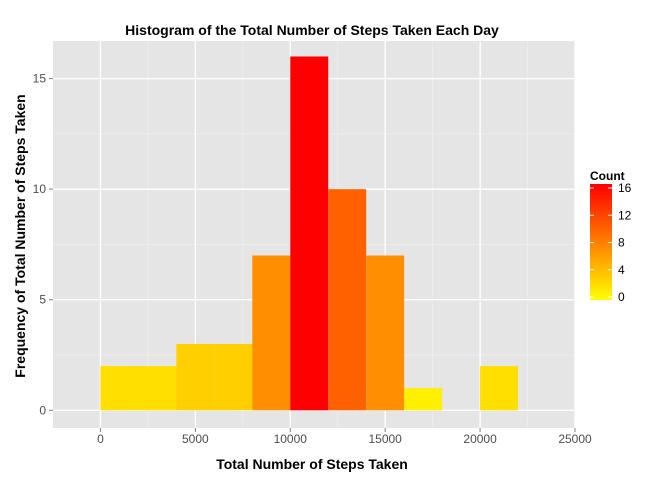 The height and width of the screenshot is (480, 672). What do you see at coordinates (43, 244) in the screenshot?
I see `y-axis-ticks: 0 5 10 15` at bounding box center [43, 244].